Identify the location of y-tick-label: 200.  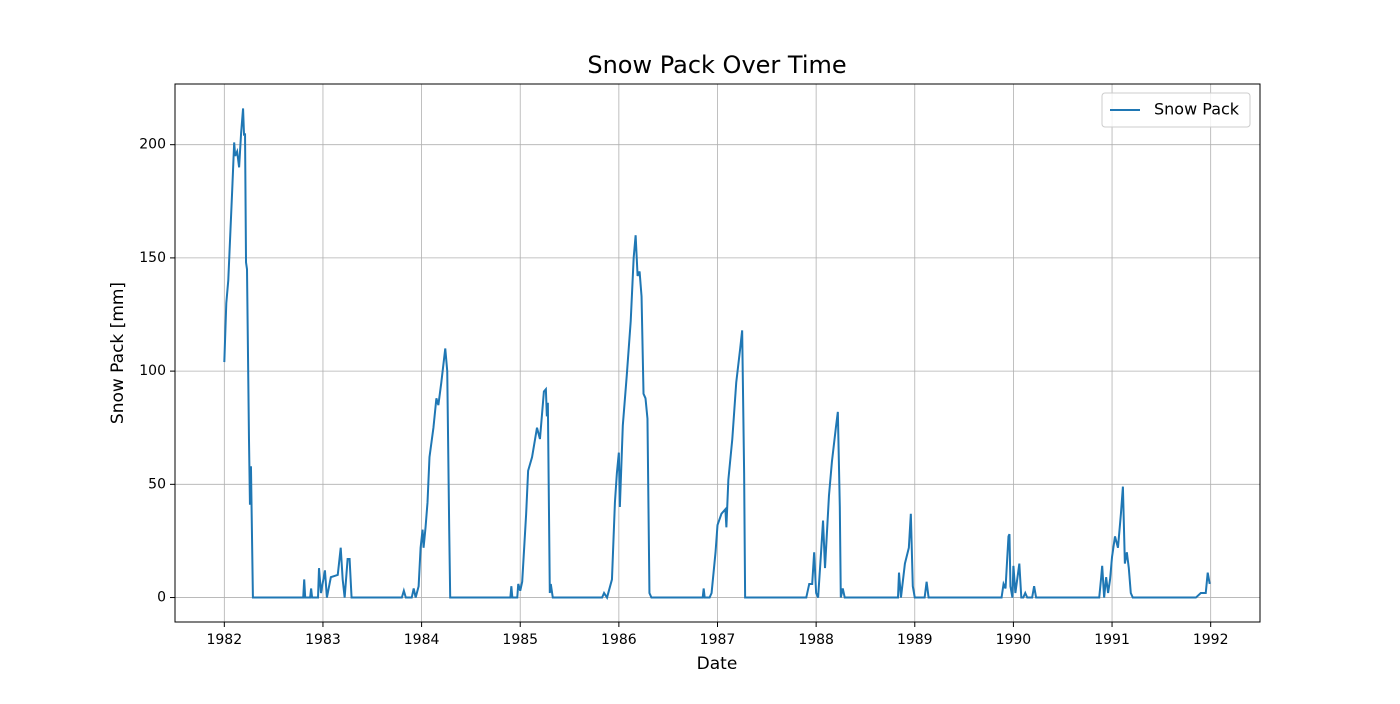
(152, 145).